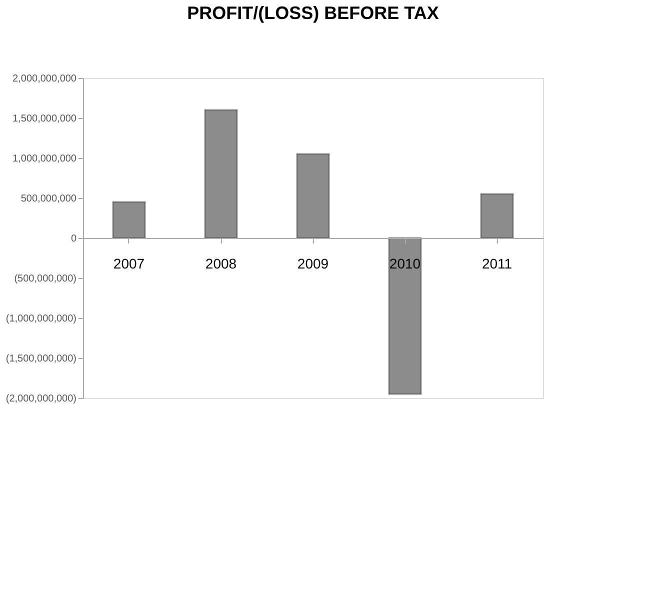  I want to click on y-tick-label: 0, so click(73, 239).